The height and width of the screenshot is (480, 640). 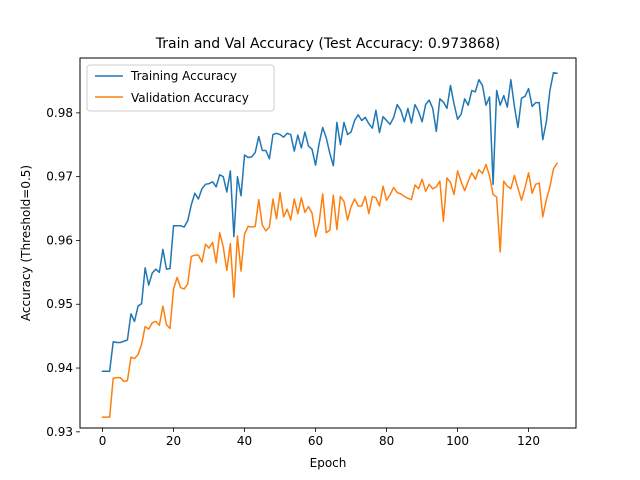 I want to click on x-tick-label: 120, so click(x=528, y=441).